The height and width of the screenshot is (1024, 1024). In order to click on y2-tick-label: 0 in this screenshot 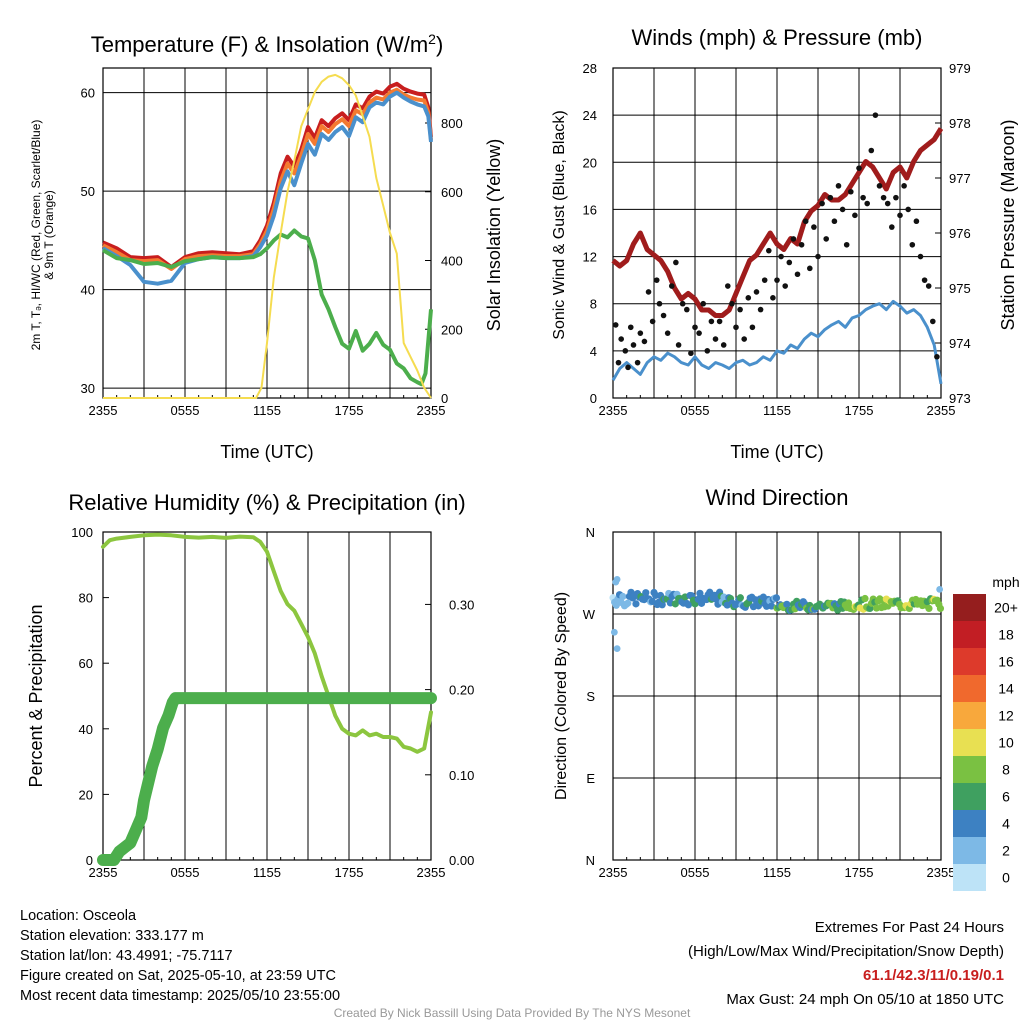, I will do `click(444, 398)`.